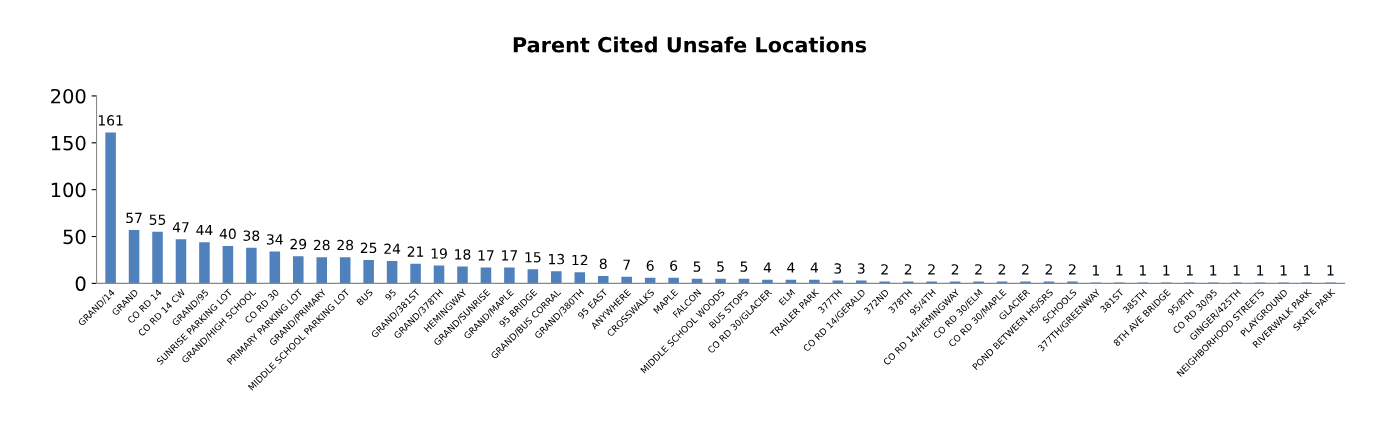 This screenshot has height=436, width=1379. Describe the element at coordinates (463, 254) in the screenshot. I see `data-label: 18` at that location.